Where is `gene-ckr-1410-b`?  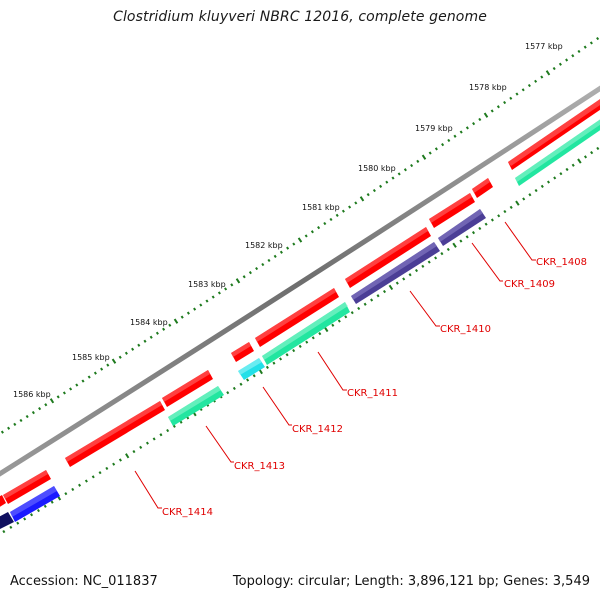
gene-ckr-1410-b is located at coordinates (395, 273).